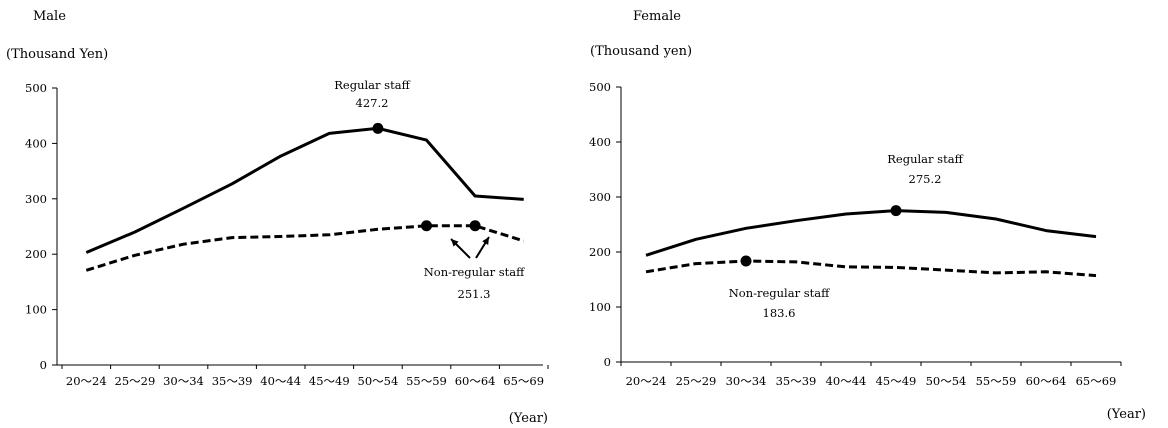  Describe the element at coordinates (57, 54) in the screenshot. I see `male-y-axis-label: (Thousand Yen)` at that location.